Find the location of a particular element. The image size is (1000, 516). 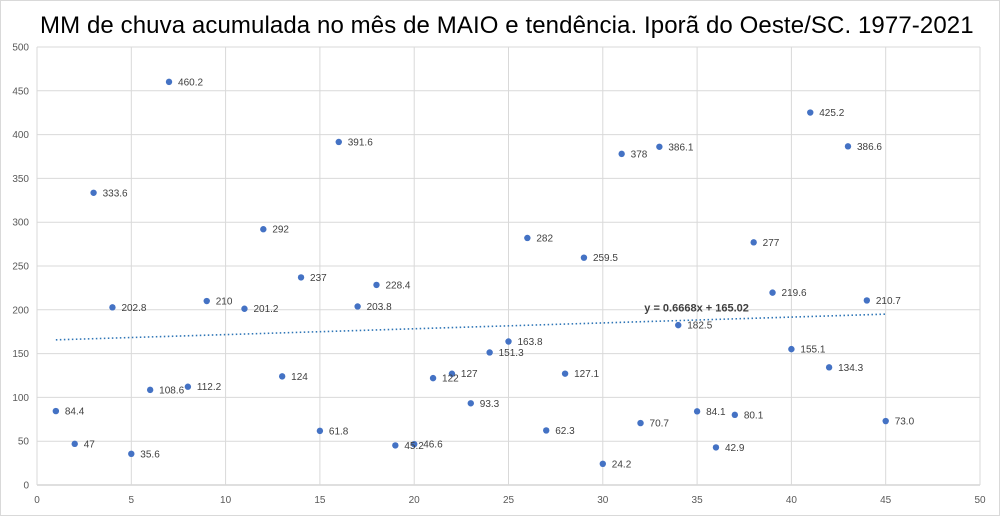

data-label: 386.6 is located at coordinates (869, 147).